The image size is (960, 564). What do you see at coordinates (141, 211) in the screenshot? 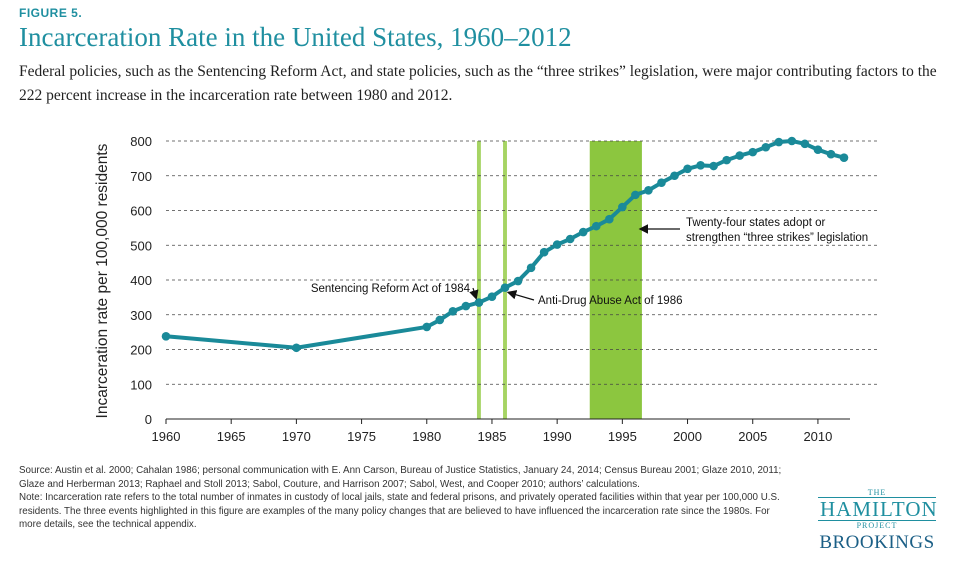
I see `y-tick-label: 600` at bounding box center [141, 211].